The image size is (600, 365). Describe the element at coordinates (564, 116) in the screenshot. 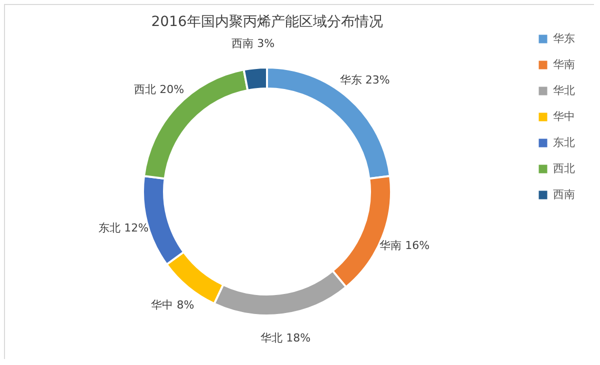

I see `legend-label: 华中` at that location.